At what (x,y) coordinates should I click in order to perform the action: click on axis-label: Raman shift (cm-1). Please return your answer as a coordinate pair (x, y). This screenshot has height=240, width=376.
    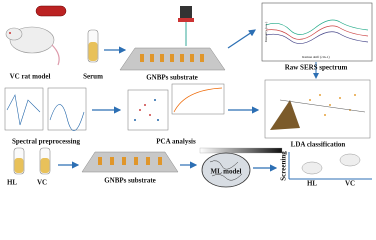
    Looking at the image, I should click on (316, 57).